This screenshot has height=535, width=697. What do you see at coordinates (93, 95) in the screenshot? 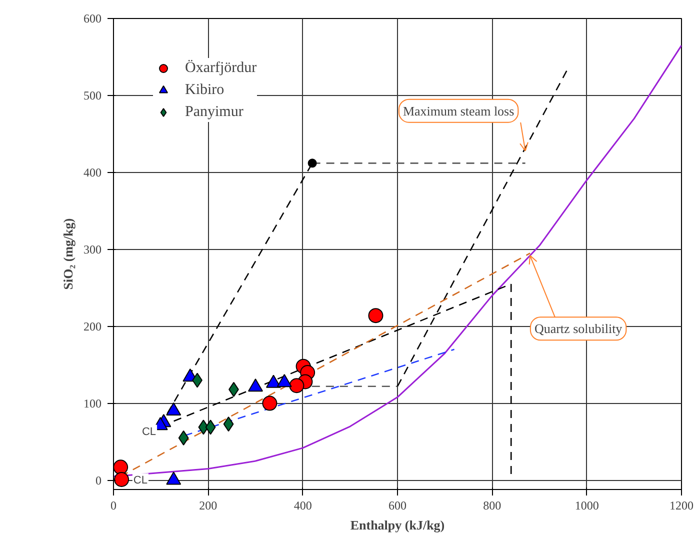
I see `y-tick-label: 500` at bounding box center [93, 95].